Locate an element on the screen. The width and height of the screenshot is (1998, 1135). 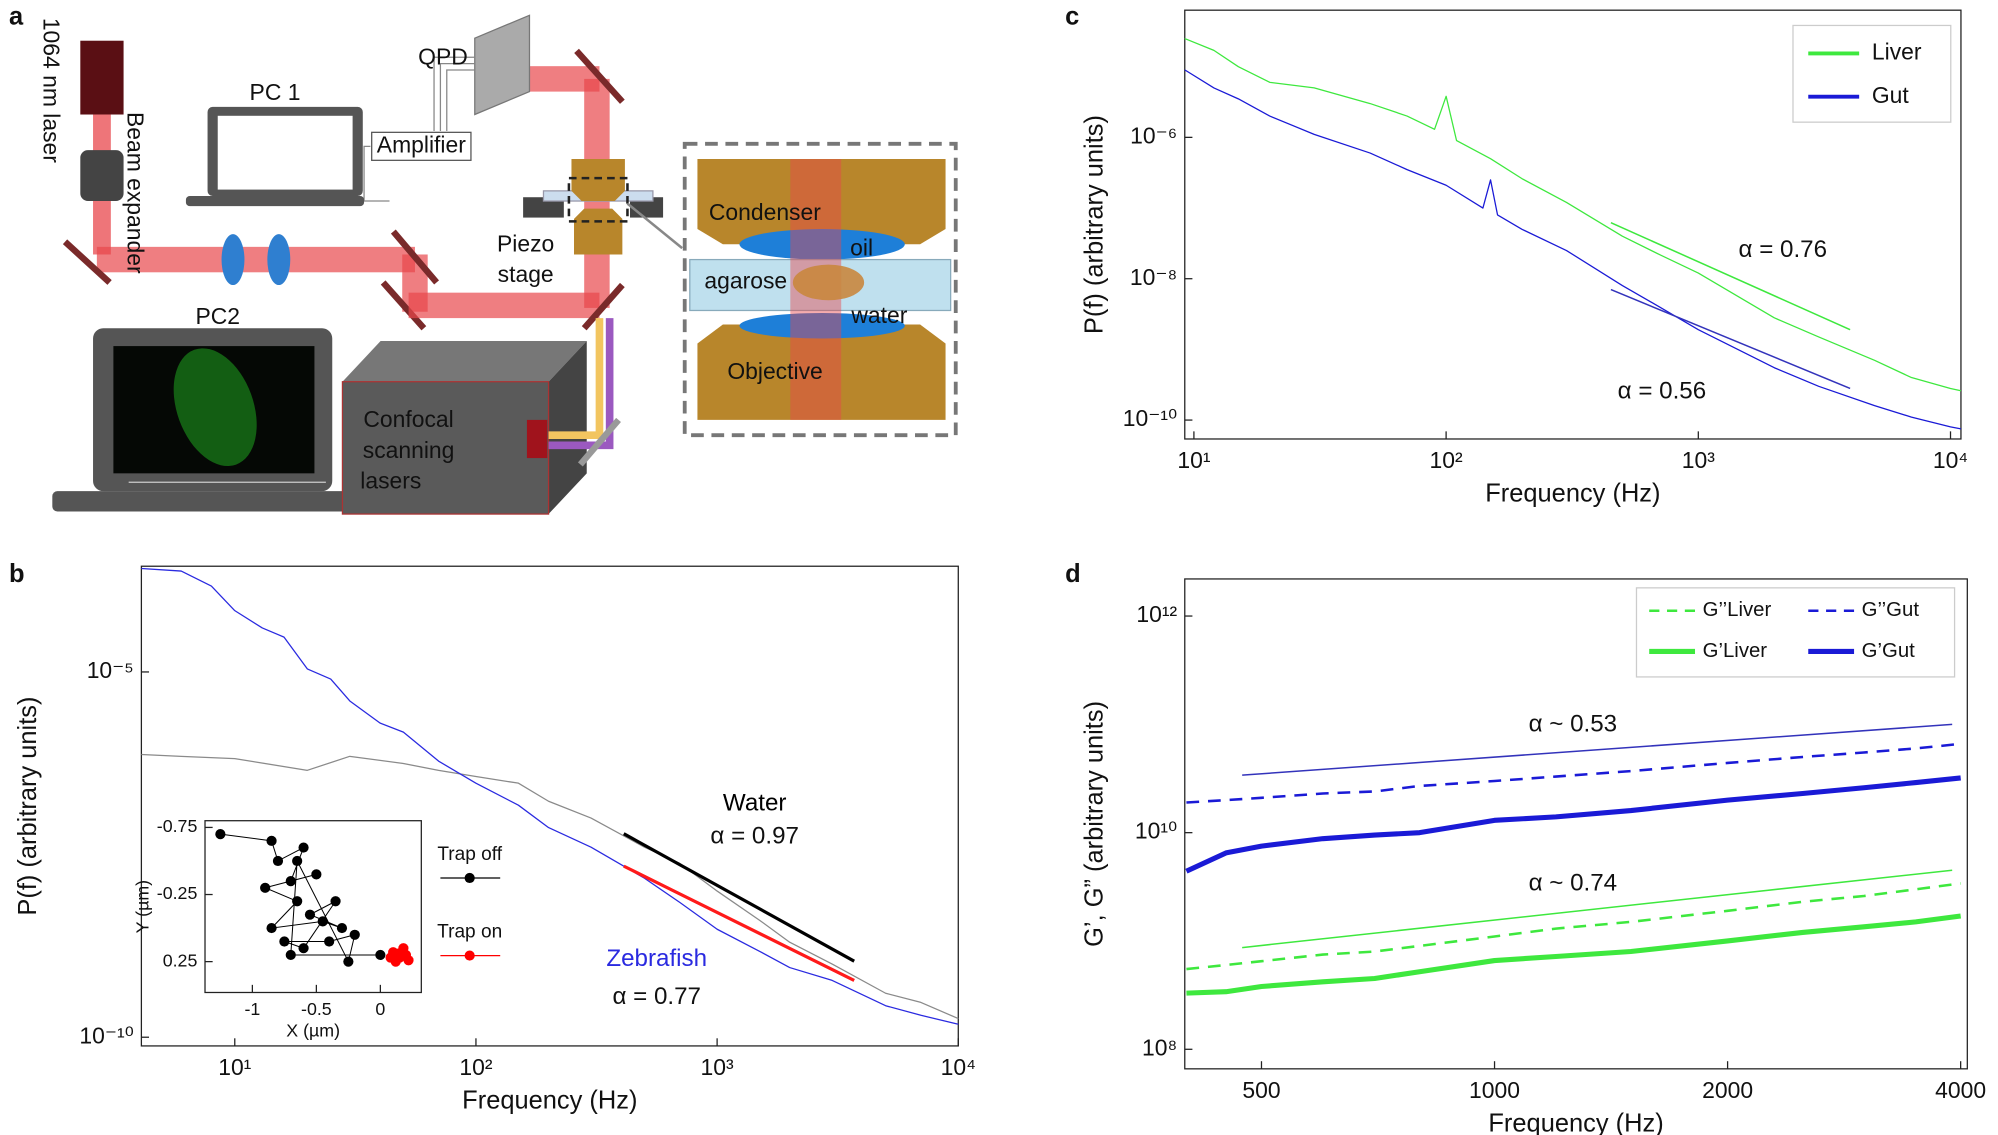
label: Beam expander is located at coordinates (136, 193).